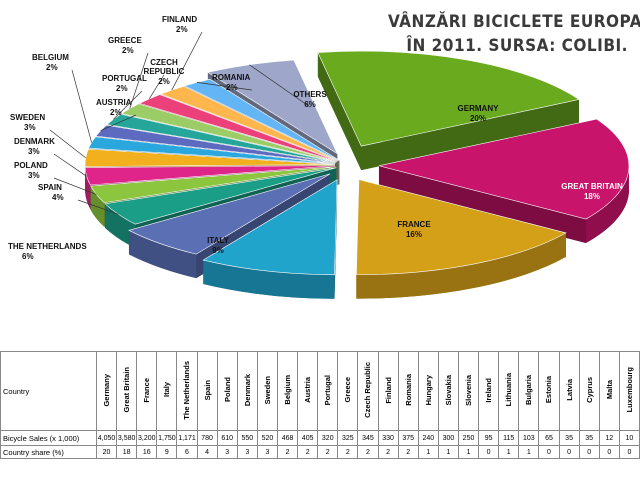  I want to click on table-cell: 345, so click(368, 438).